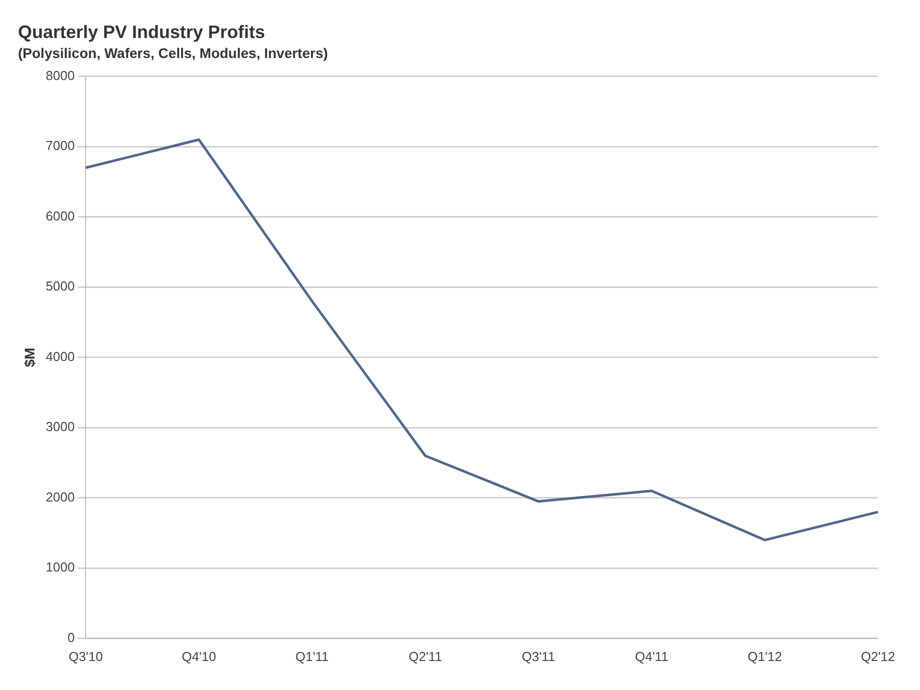  I want to click on chart-title: Quarterly PV Industry Profits, so click(142, 32).